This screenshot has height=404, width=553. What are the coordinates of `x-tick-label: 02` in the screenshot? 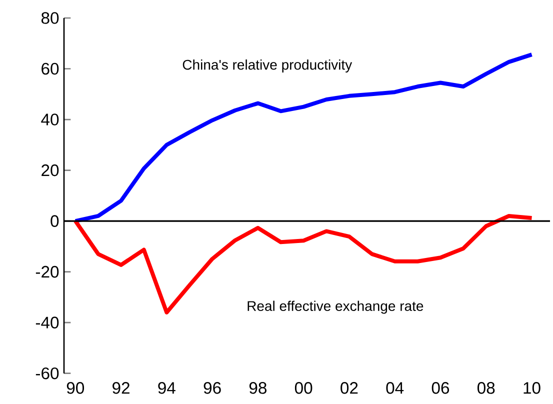 It's located at (349, 388).